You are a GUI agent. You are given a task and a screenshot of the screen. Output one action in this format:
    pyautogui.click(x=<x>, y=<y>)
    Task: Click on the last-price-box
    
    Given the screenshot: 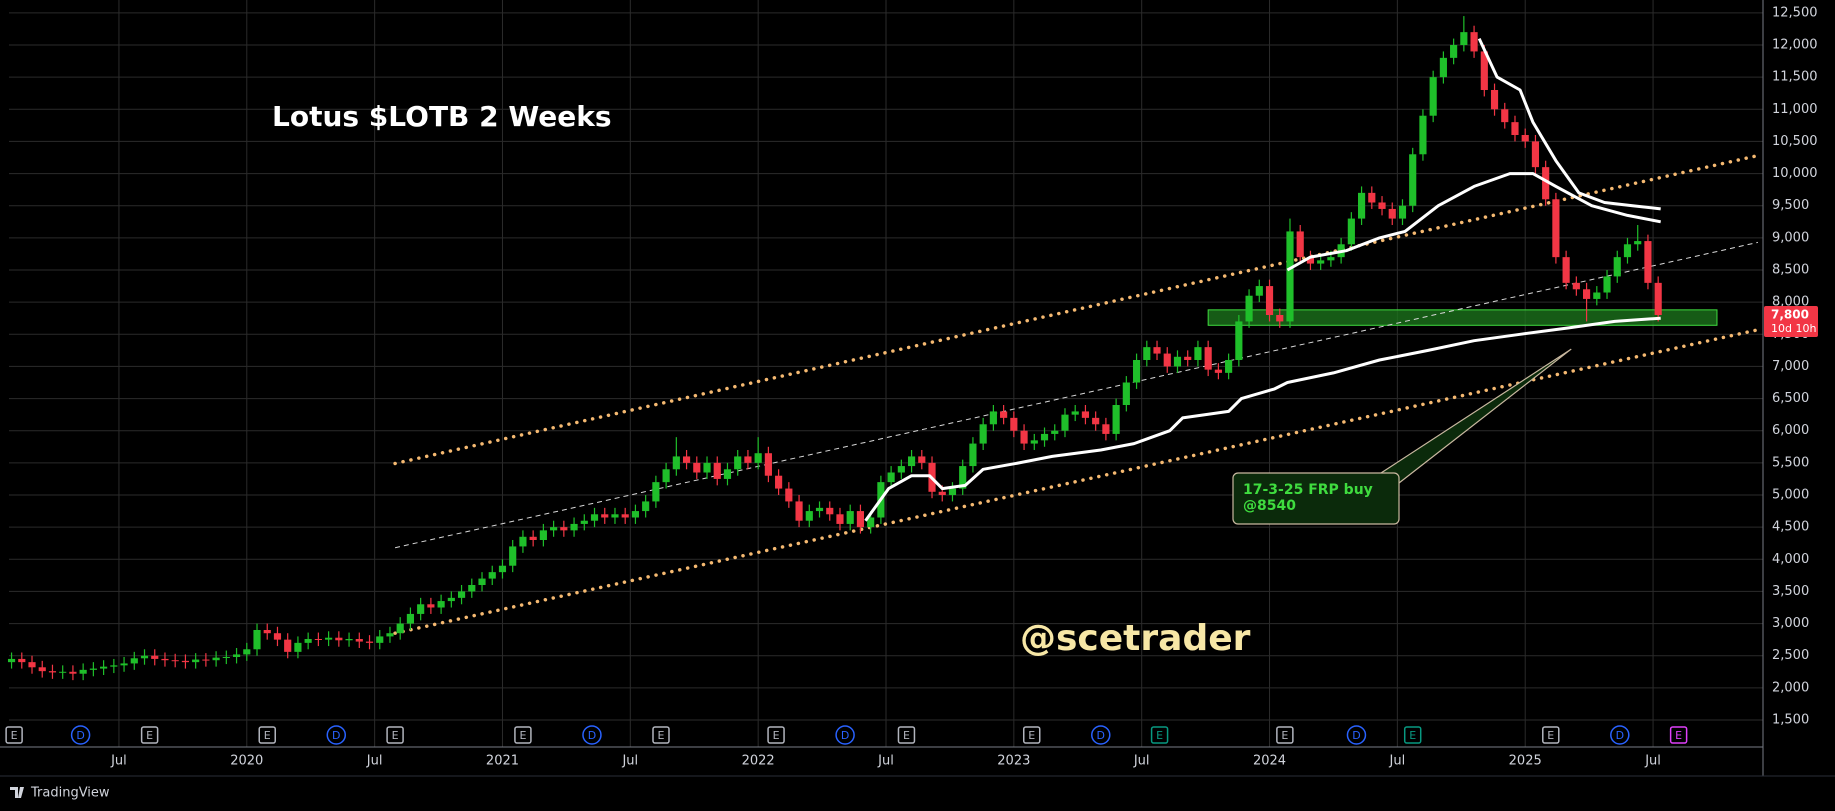 What is the action you would take?
    pyautogui.click(x=1791, y=321)
    